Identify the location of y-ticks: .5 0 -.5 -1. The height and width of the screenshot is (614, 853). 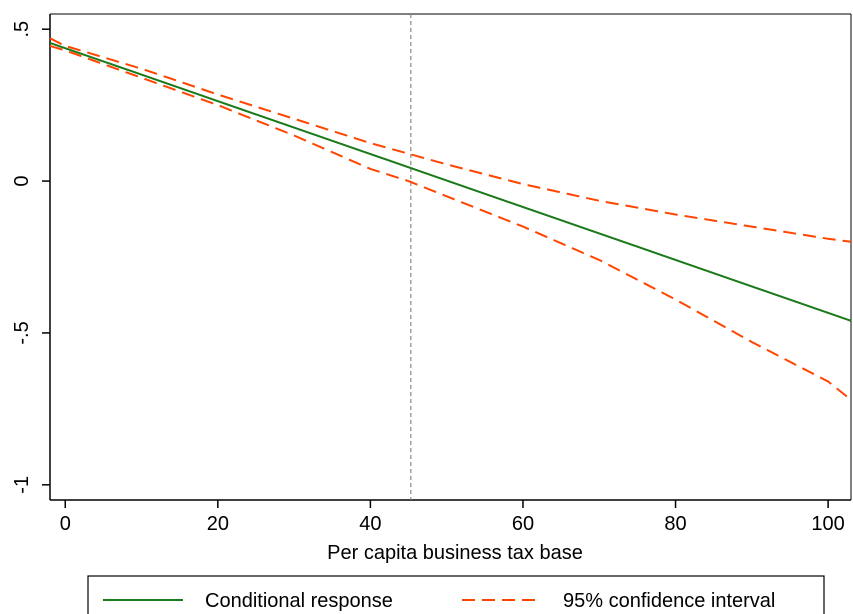
(30, 257).